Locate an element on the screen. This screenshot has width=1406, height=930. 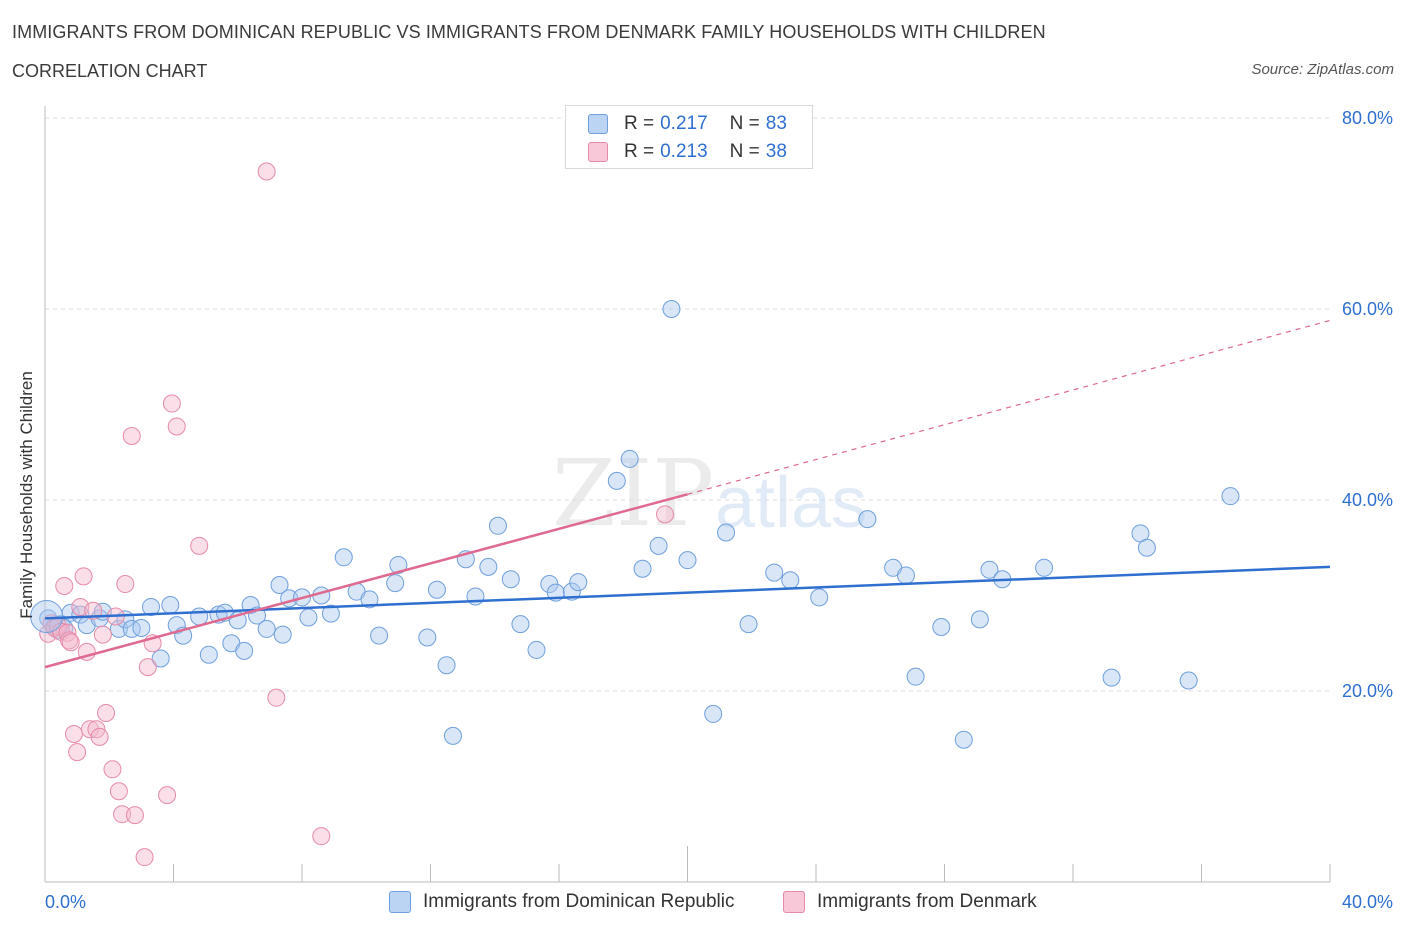
legend-row-dominican: R = 0.217 N = 83 is located at coordinates (687, 124).